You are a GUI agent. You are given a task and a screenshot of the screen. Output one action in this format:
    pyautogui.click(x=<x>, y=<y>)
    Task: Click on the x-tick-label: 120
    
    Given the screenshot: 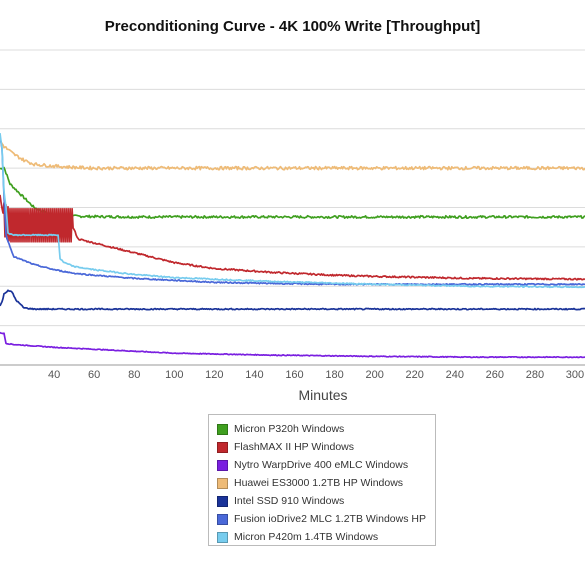 What is the action you would take?
    pyautogui.click(x=214, y=375)
    